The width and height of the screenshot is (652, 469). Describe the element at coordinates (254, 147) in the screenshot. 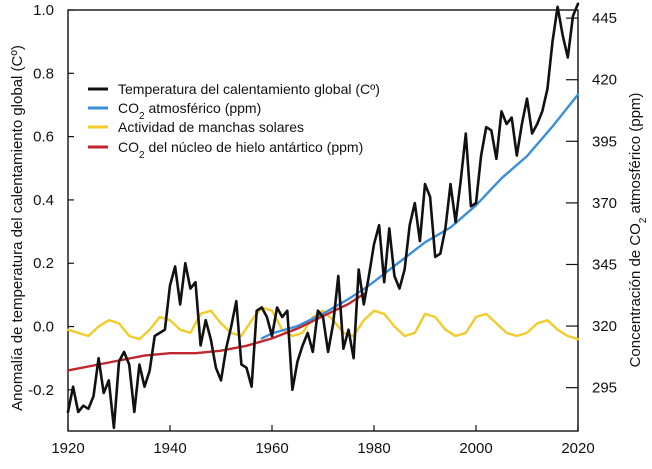

I see `legend-label-co2-ice-core-suffix: del núcleo de hielo antártico (ppm)` at that location.